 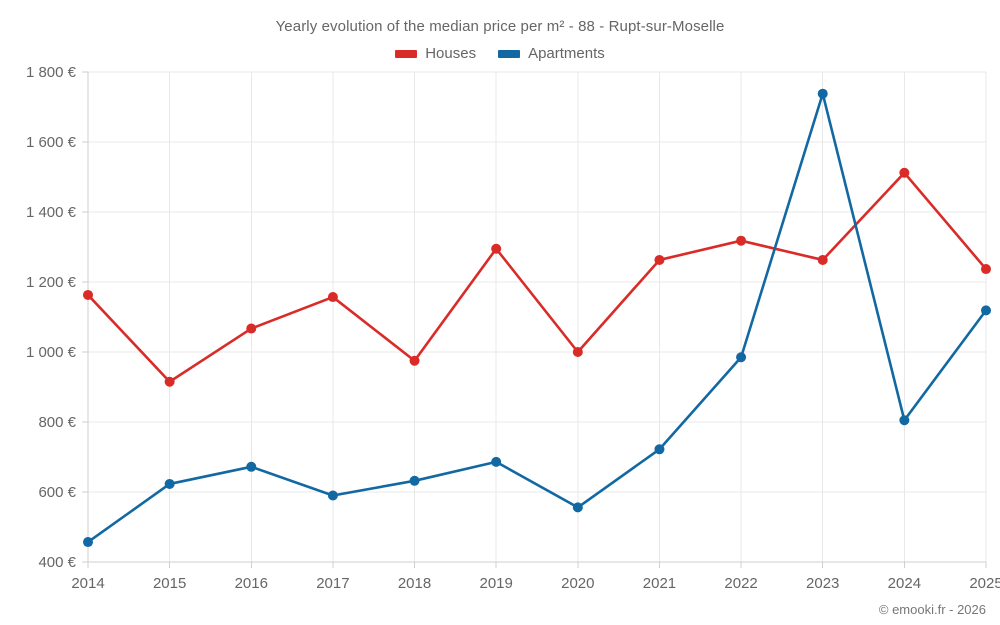 What do you see at coordinates (57, 562) in the screenshot?
I see `y-axis-tick-label: 400 €` at bounding box center [57, 562].